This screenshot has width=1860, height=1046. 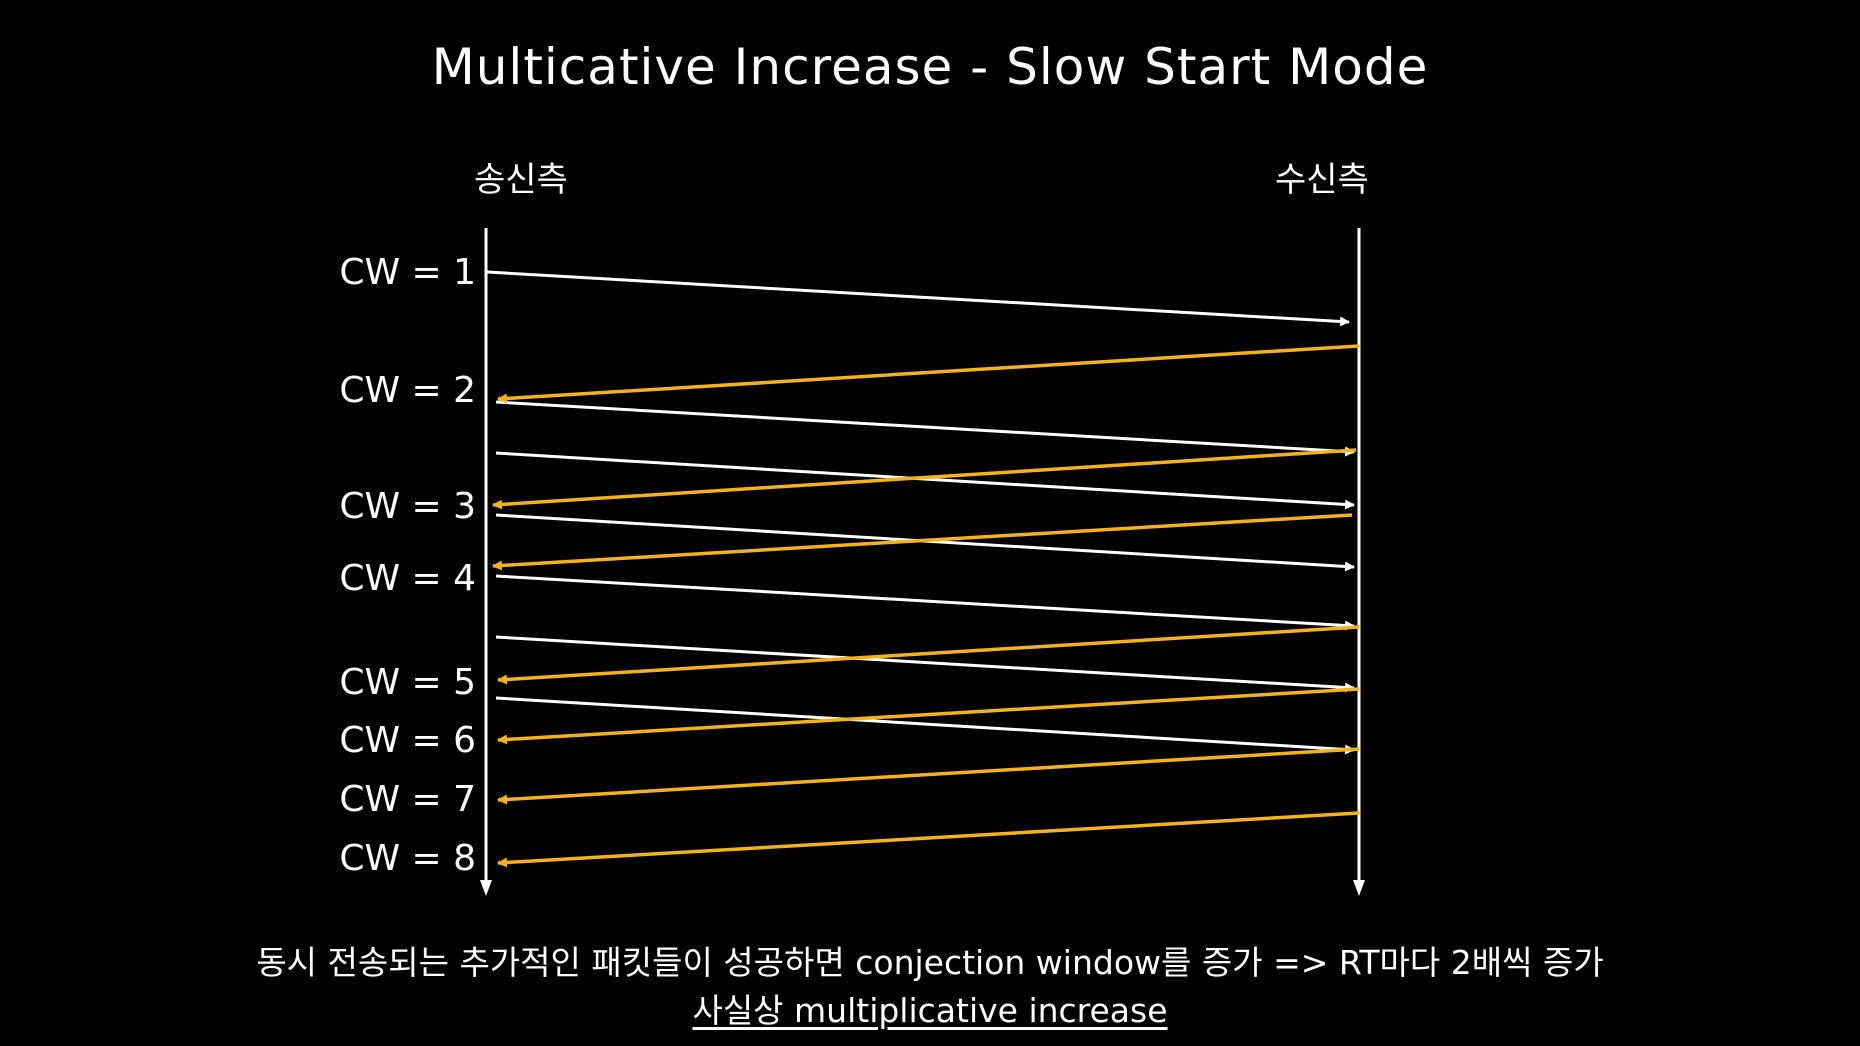 What do you see at coordinates (1359, 888) in the screenshot?
I see `receiver-timeline-arrow-icon` at bounding box center [1359, 888].